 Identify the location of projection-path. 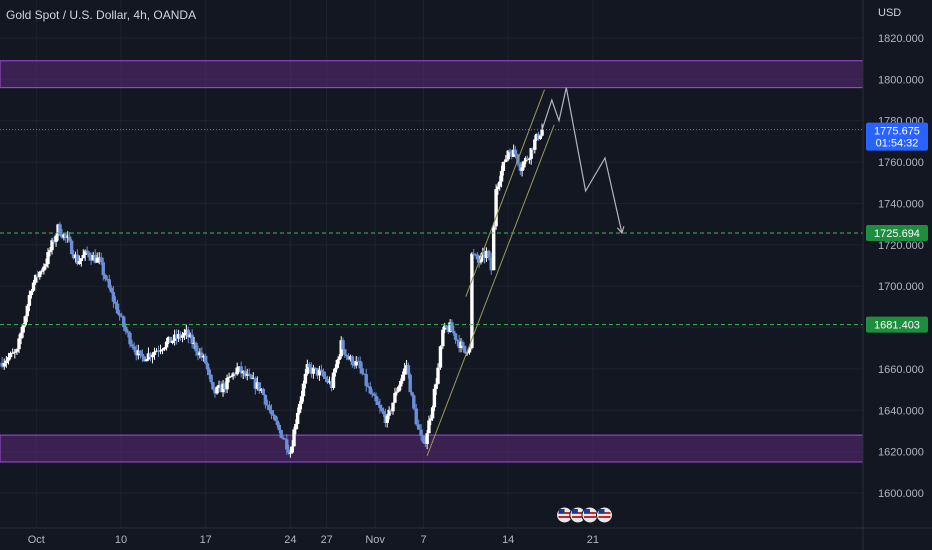
(582, 160).